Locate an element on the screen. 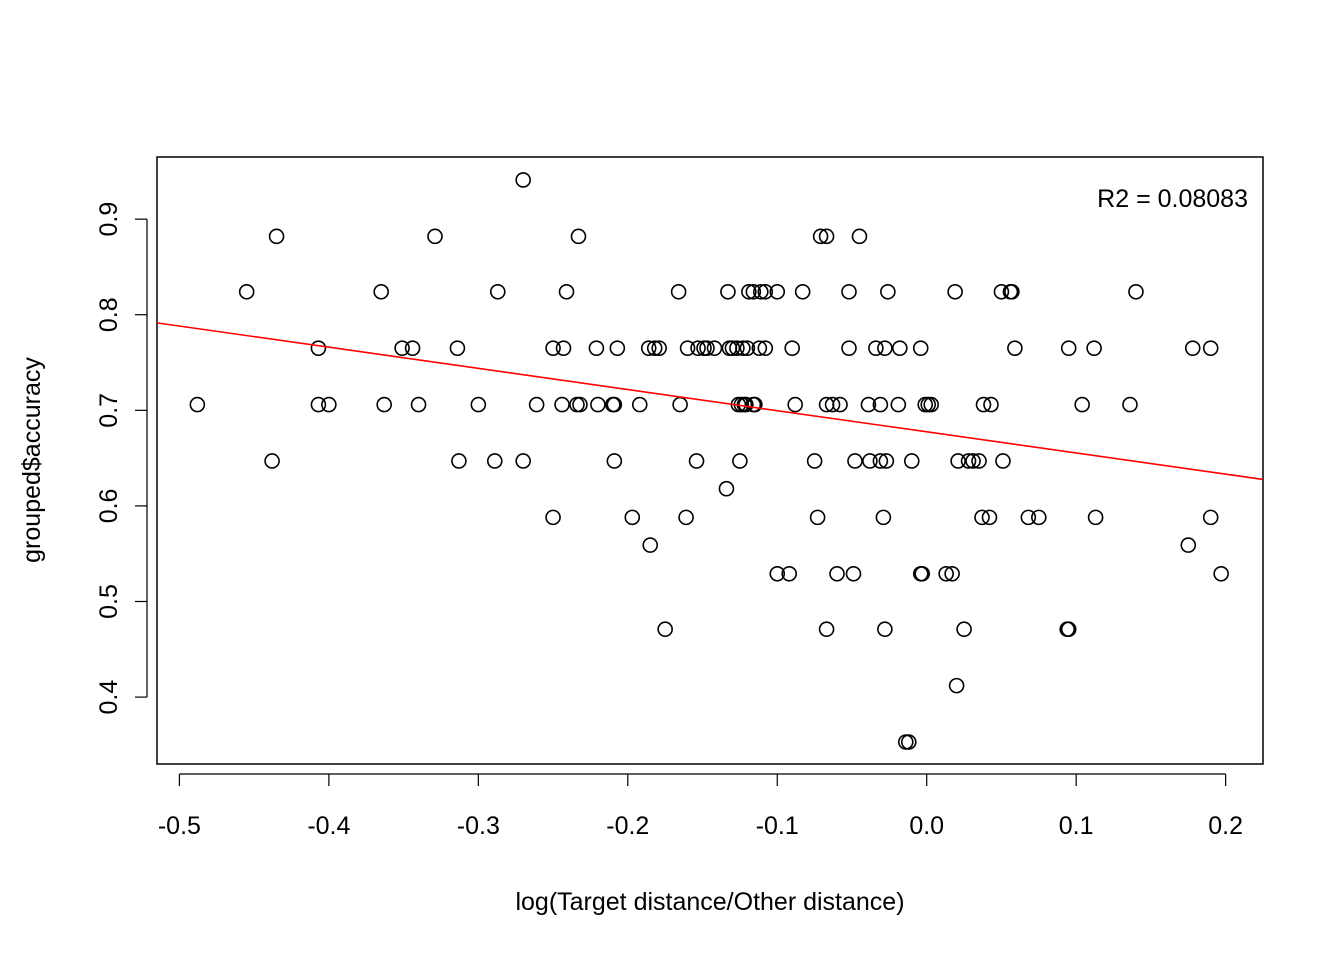 This screenshot has width=1344, height=960. y-tick-label: 0.5 is located at coordinates (109, 601).